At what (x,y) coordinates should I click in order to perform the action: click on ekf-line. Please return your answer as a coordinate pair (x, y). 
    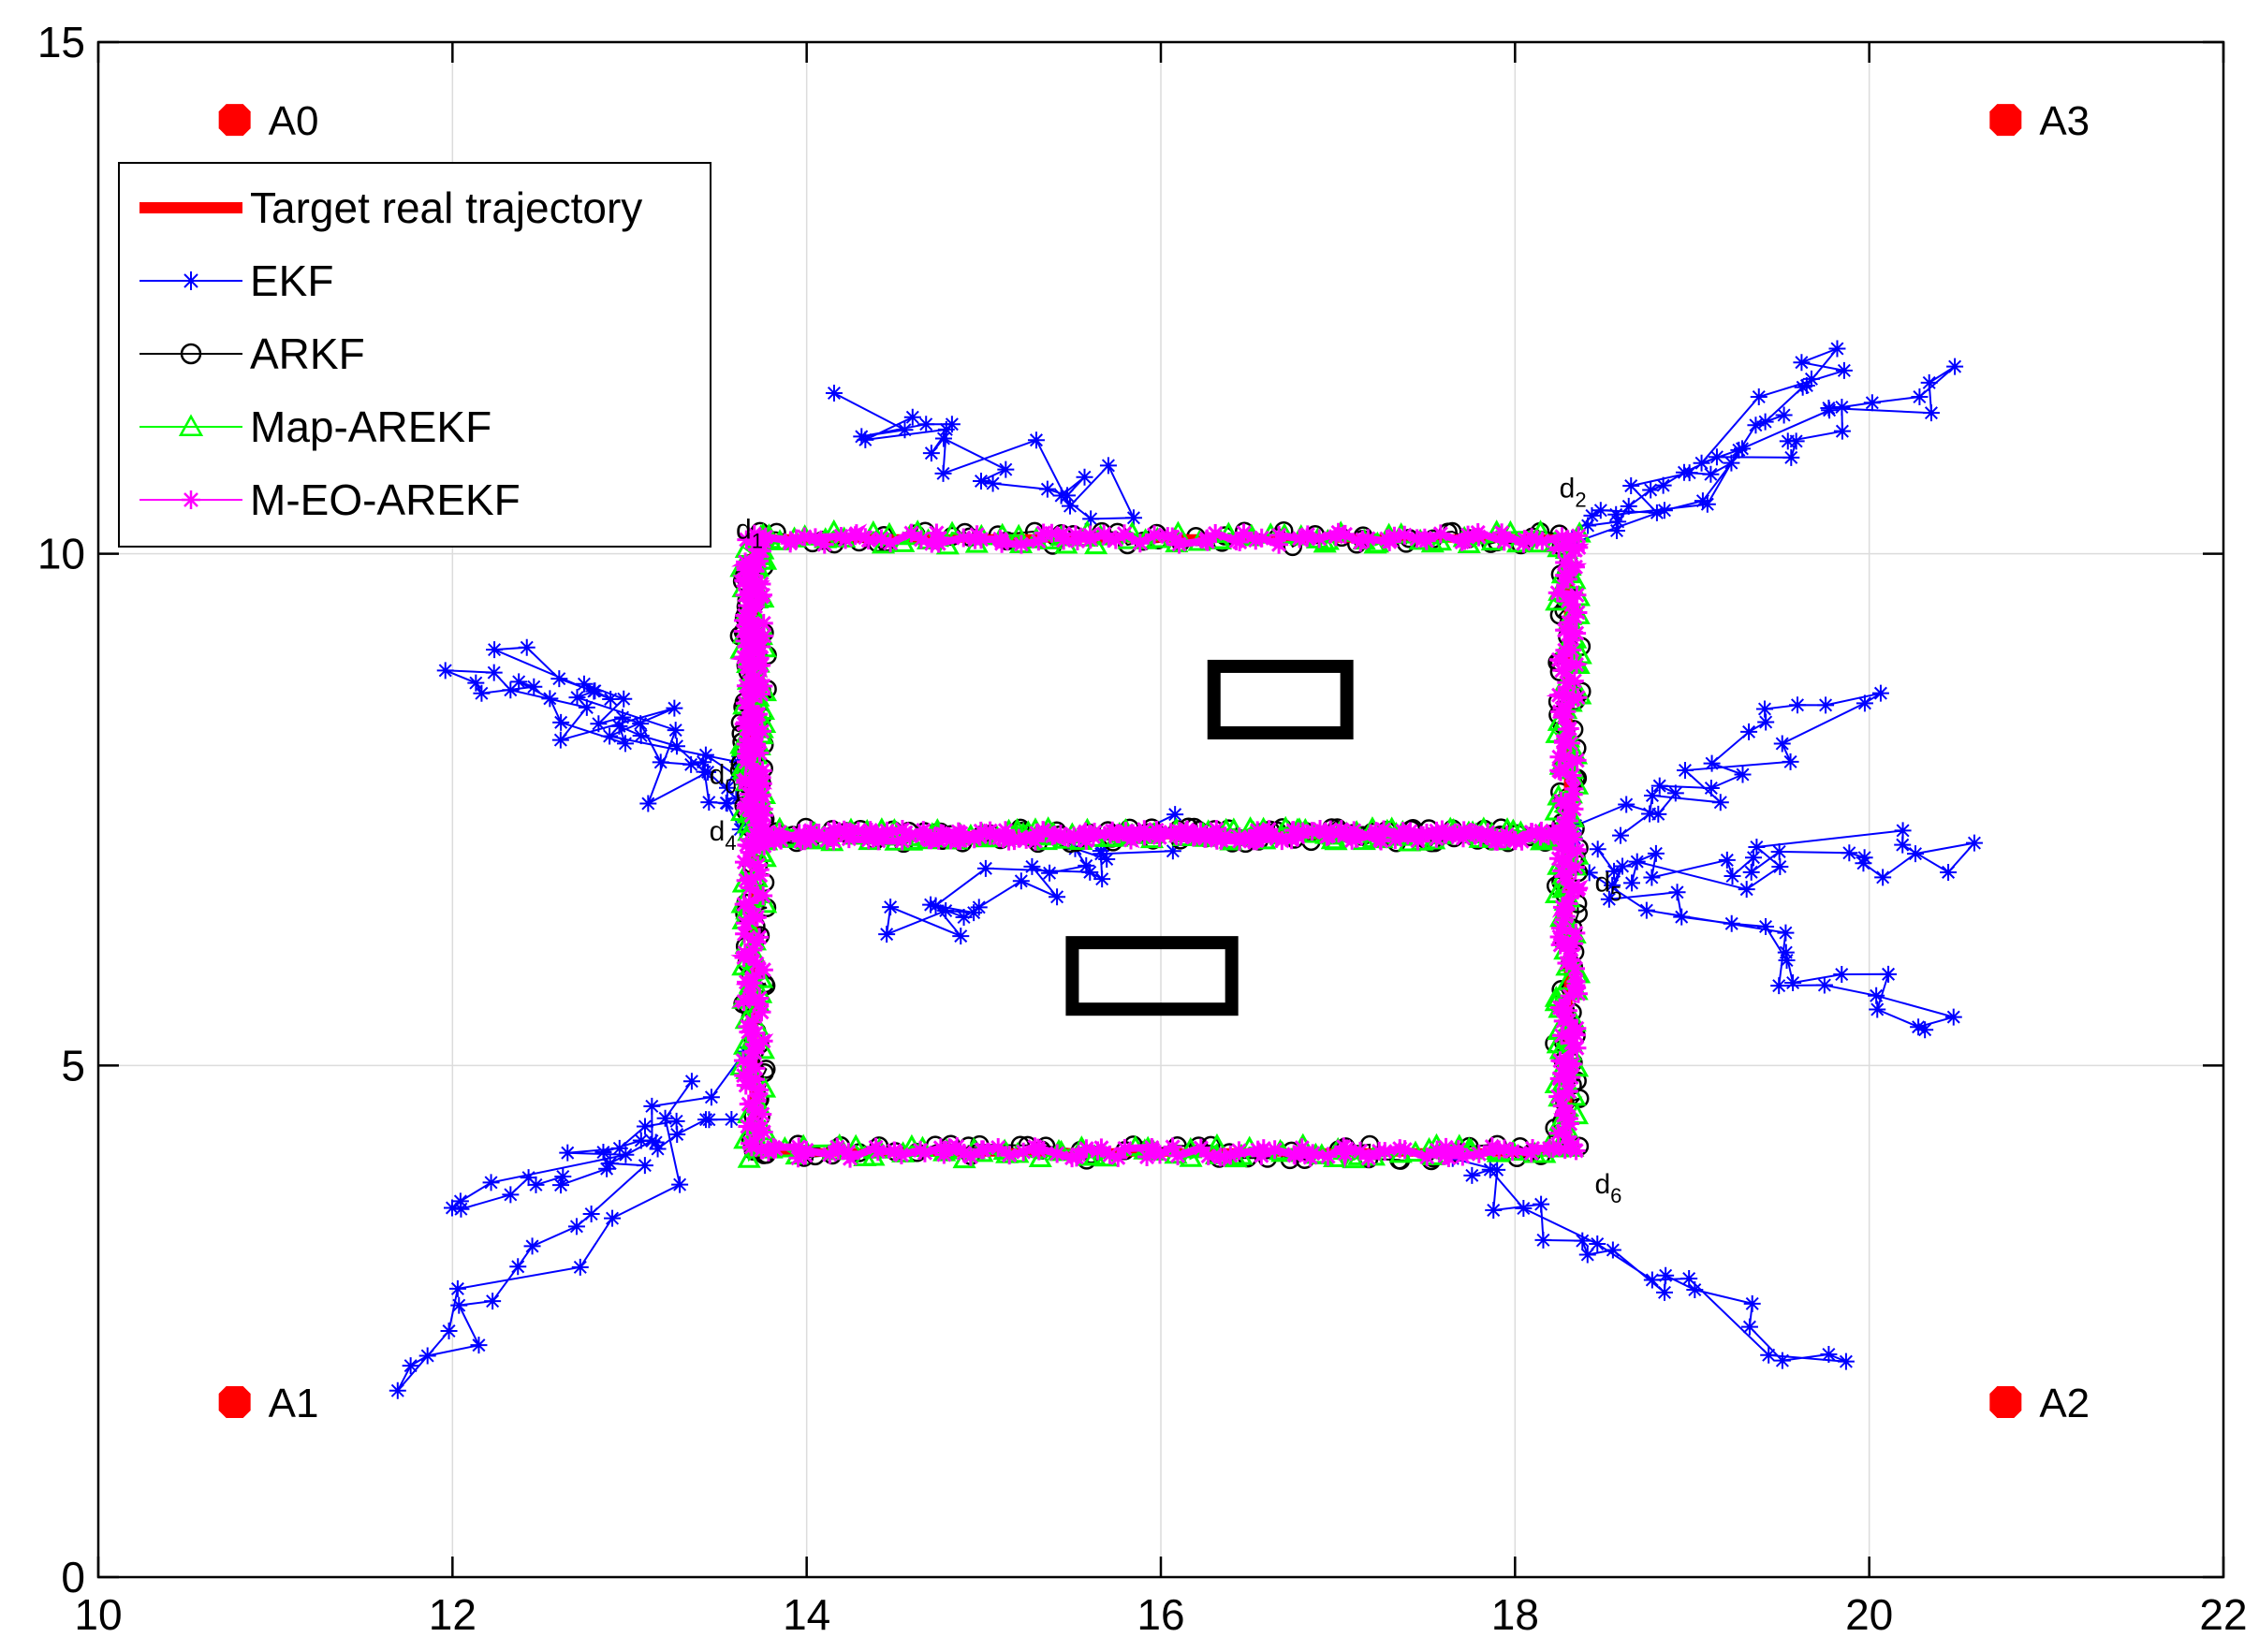
    Looking at the image, I should click on (1704, 447).